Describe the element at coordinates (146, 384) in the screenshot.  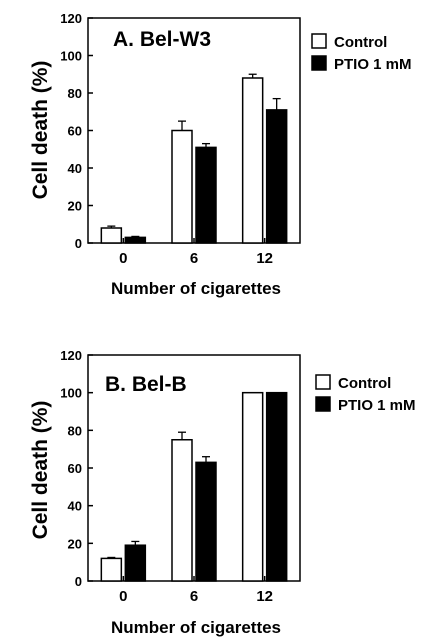
I see `panel-title: B. Bel-B` at that location.